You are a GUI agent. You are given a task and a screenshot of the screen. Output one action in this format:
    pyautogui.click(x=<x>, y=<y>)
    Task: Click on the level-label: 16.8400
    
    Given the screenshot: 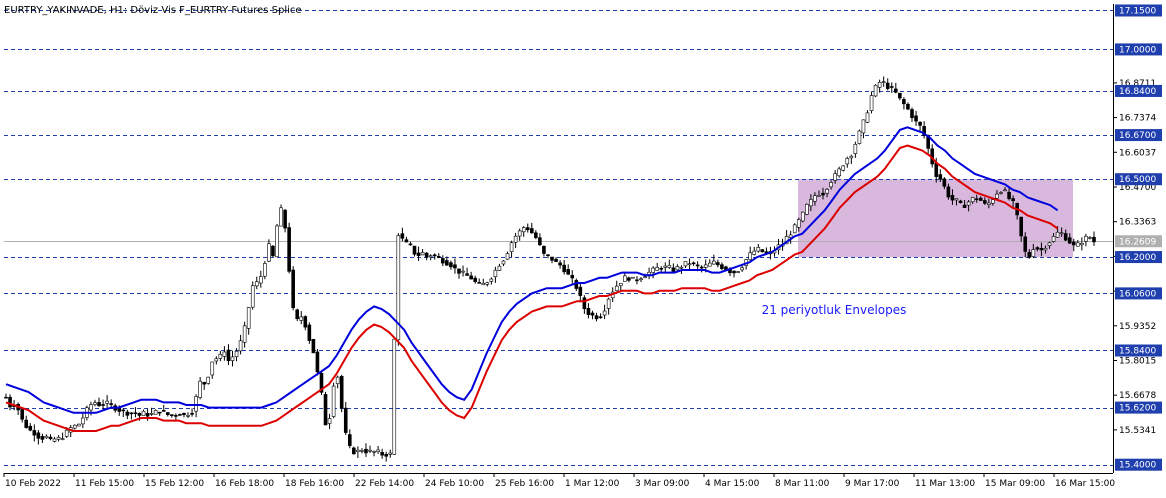 What is the action you would take?
    pyautogui.click(x=1137, y=92)
    